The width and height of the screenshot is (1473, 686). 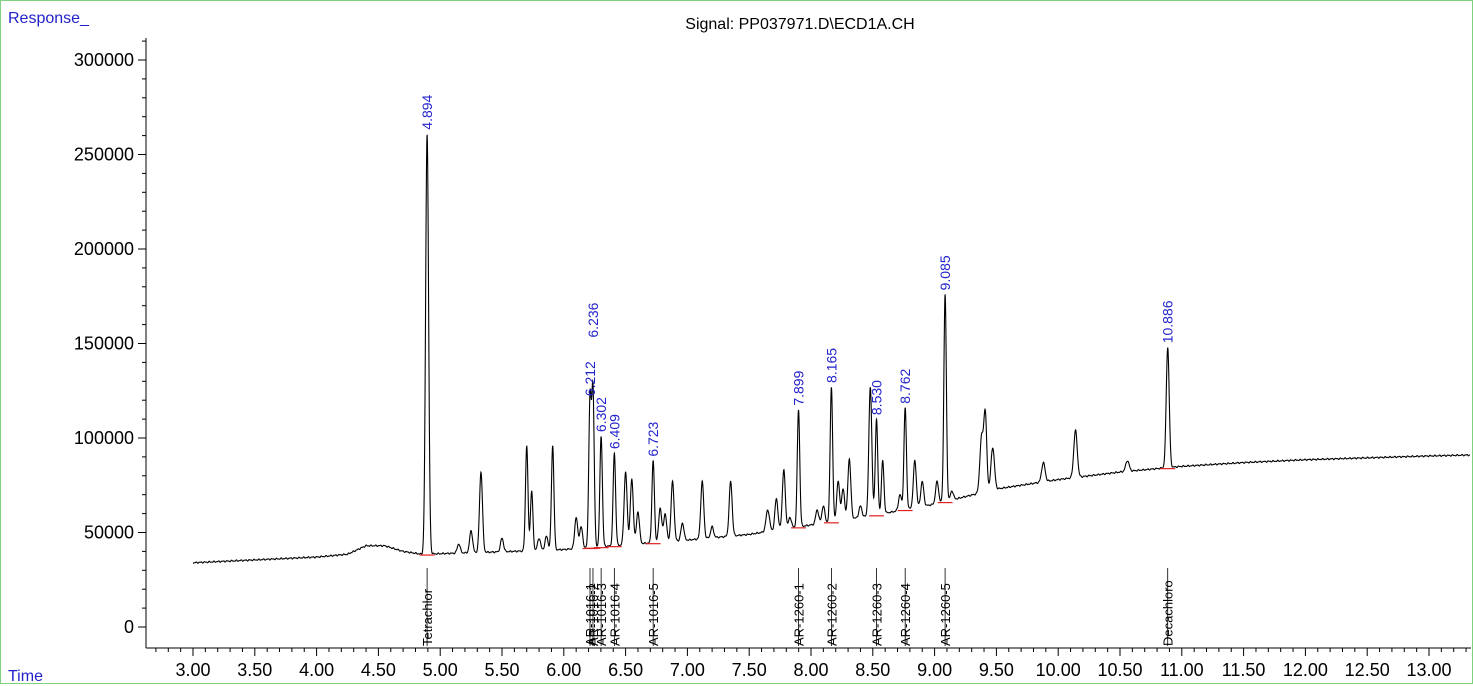 What do you see at coordinates (945, 272) in the screenshot?
I see `peak-rt-label: 9.085` at bounding box center [945, 272].